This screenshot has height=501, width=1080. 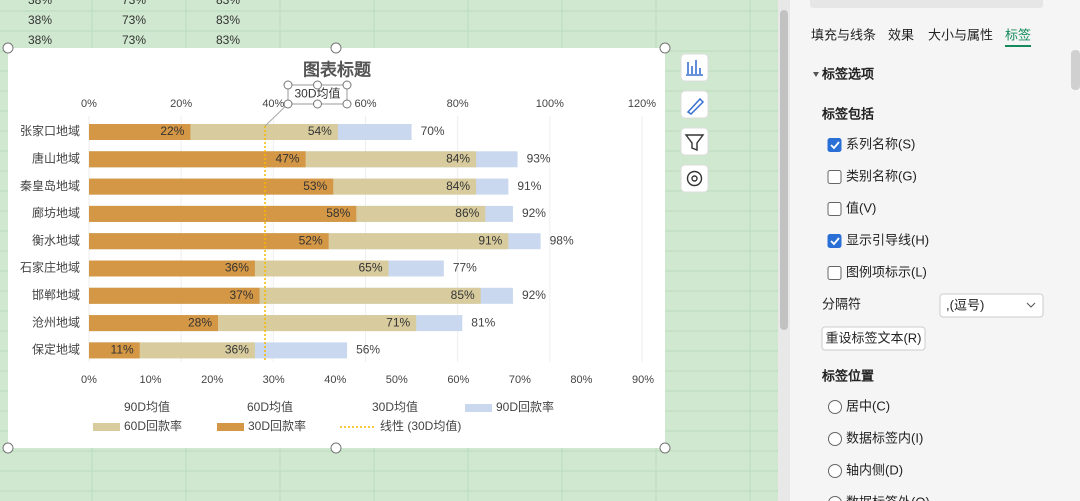 I want to click on legend-label: 30D均值, so click(x=395, y=406).